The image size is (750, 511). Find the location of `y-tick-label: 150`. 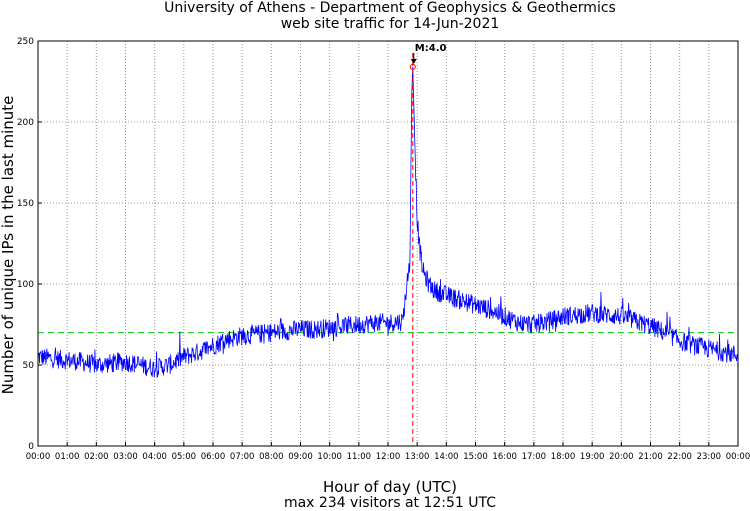

y-tick-label: 150 is located at coordinates (25, 204).